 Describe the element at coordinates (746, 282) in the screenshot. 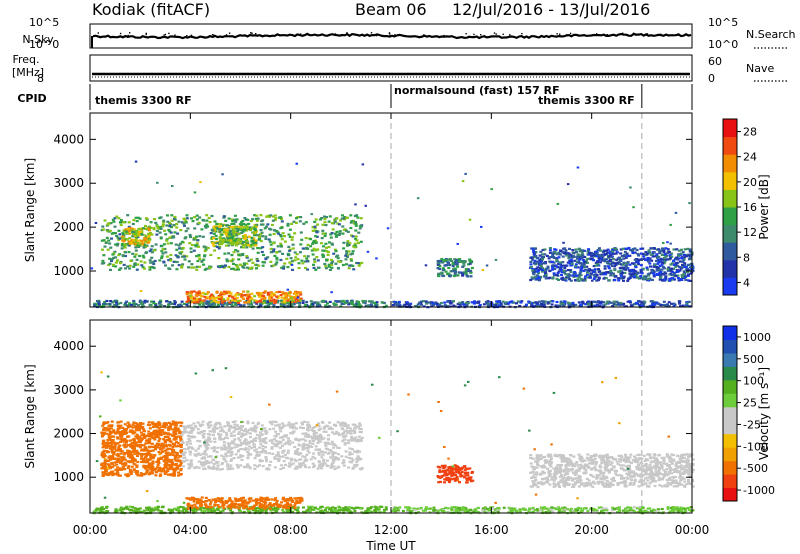

I see `power-colorbar-label: 4` at that location.